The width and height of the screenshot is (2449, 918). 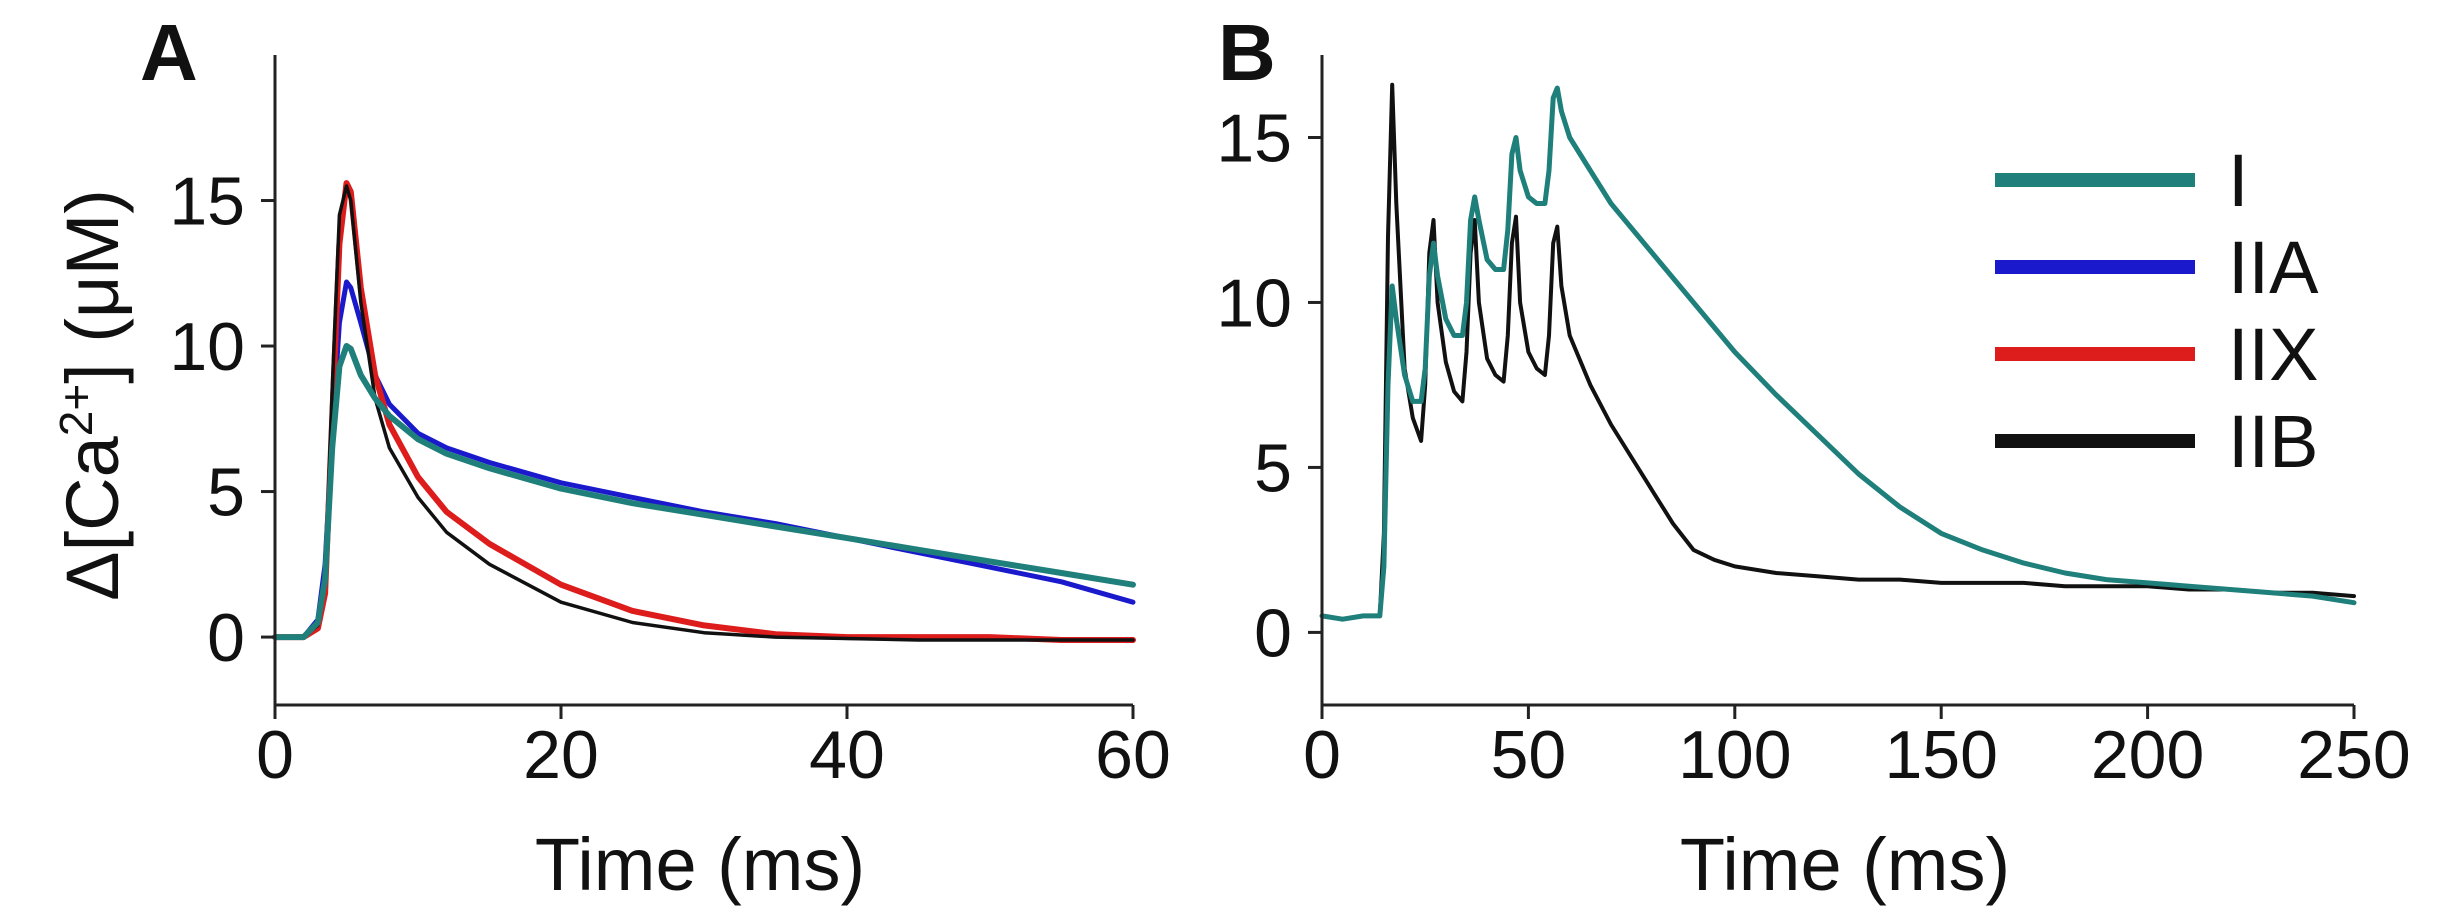 I want to click on legend-label-i: I, so click(x=2238, y=180).